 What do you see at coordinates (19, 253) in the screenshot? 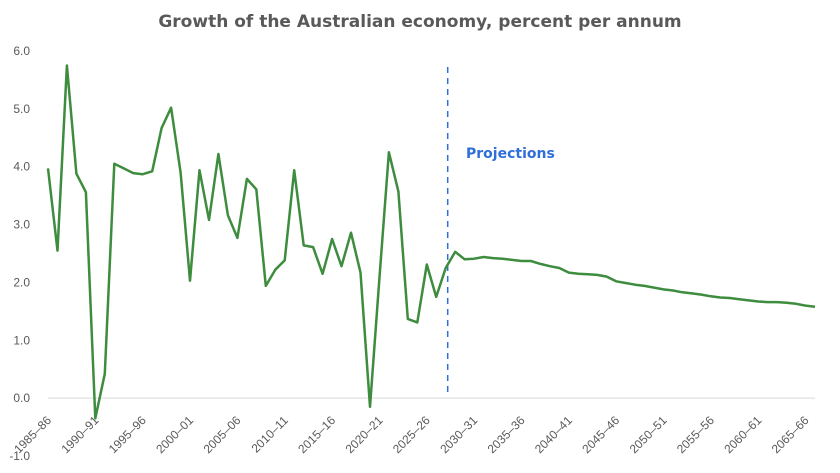
I see `y-axis: -1.0 0.0 1.0 2.0 3.0 4.0 5.0 6.0` at bounding box center [19, 253].